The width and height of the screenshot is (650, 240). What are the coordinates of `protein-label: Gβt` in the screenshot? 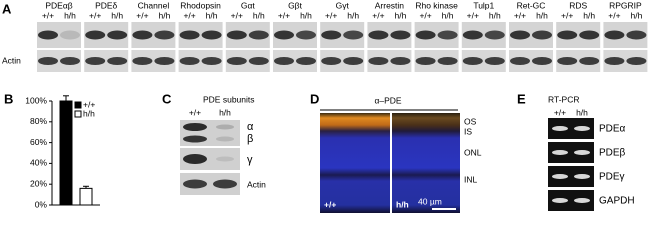 It's located at (295, 5).